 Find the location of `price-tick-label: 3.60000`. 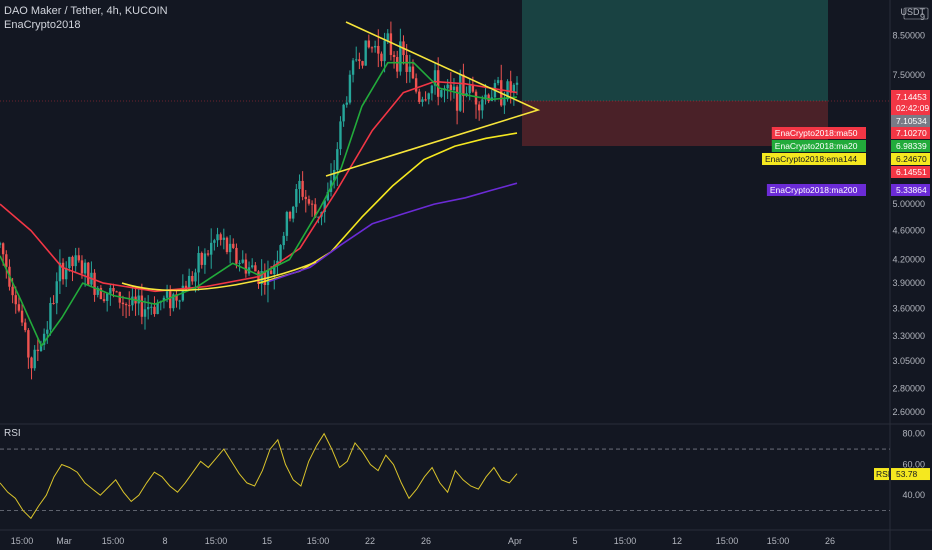

price-tick-label: 3.60000 is located at coordinates (908, 309).